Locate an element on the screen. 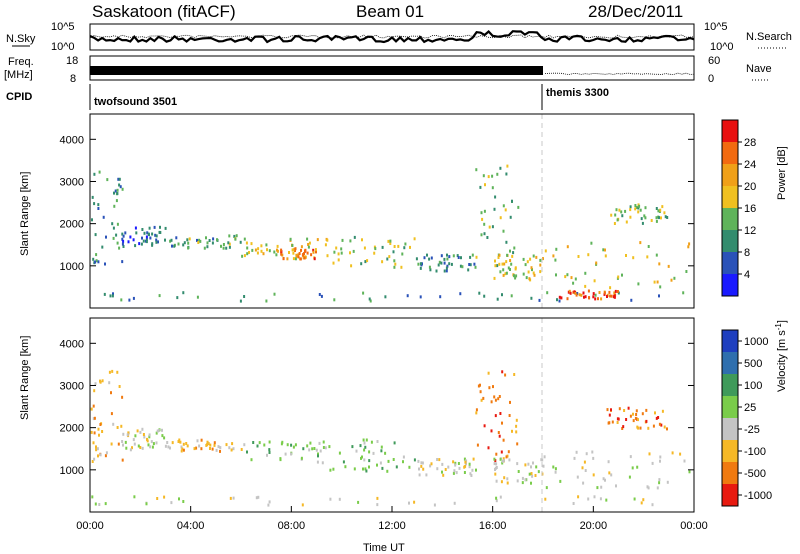 The image size is (800, 554). nave-trace is located at coordinates (619, 73).